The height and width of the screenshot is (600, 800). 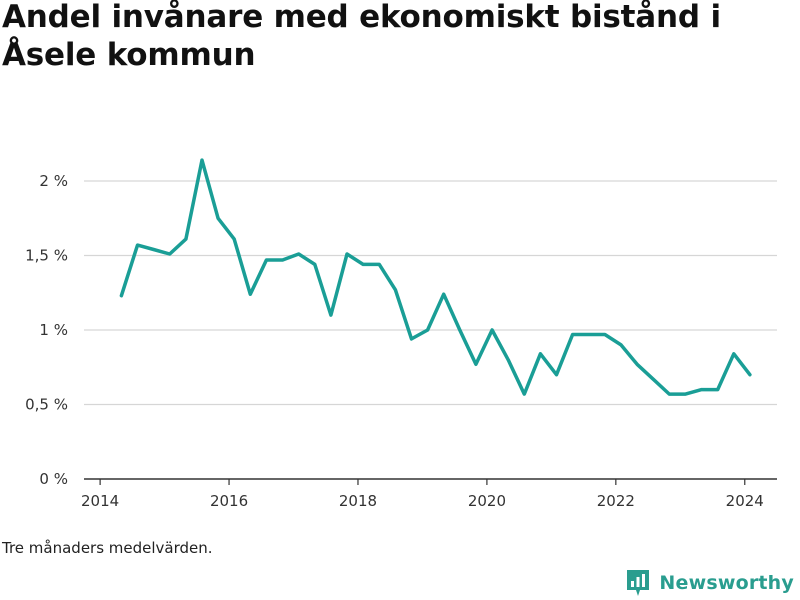 I want to click on newsworthy-logo-icon, so click(x=638, y=583).